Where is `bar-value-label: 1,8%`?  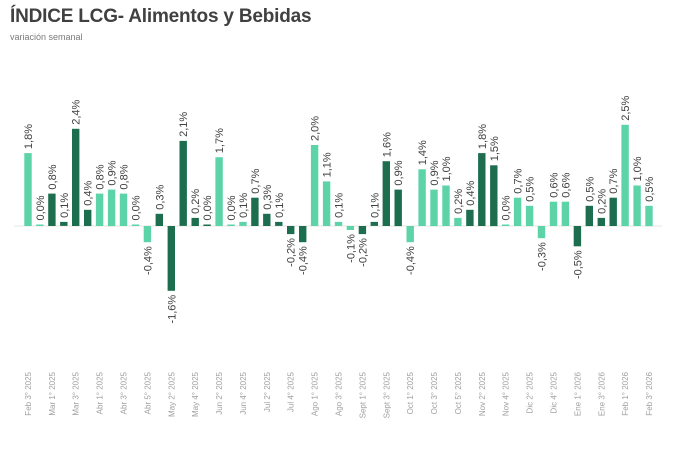 bar-value-label: 1,8% is located at coordinates (29, 136).